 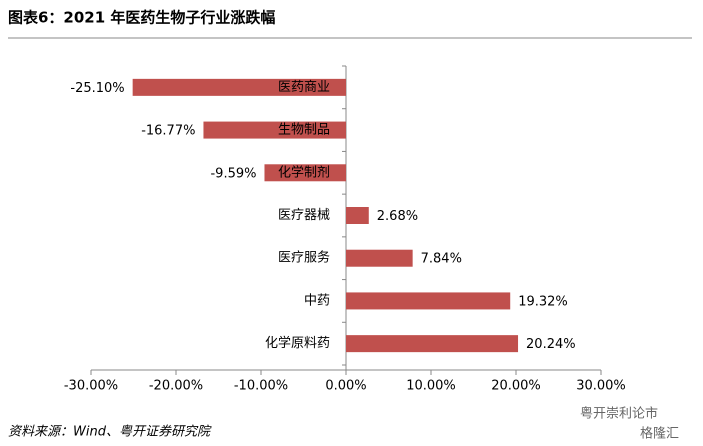 I want to click on value-label: 19.32%, so click(x=543, y=301).